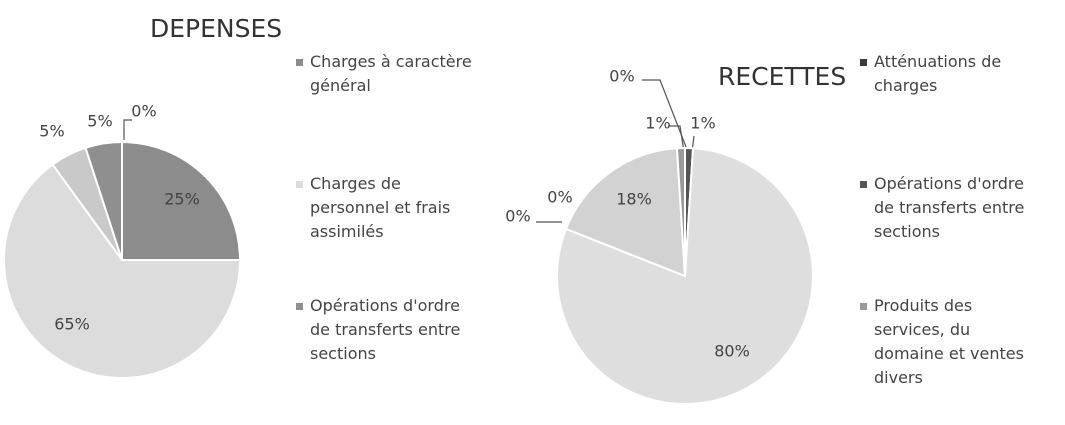 The image size is (1065, 425). I want to click on data-label: 65%, so click(72, 324).